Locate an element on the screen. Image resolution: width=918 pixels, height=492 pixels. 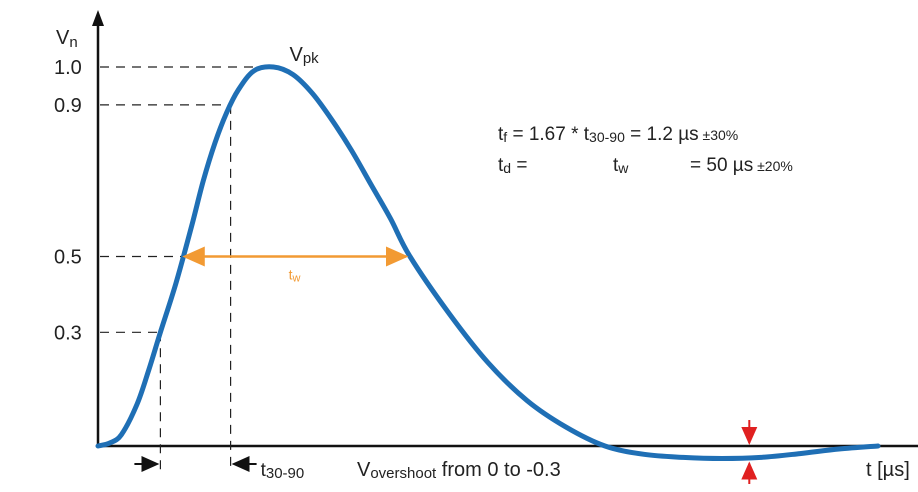
time-markers is located at coordinates (195, 288).